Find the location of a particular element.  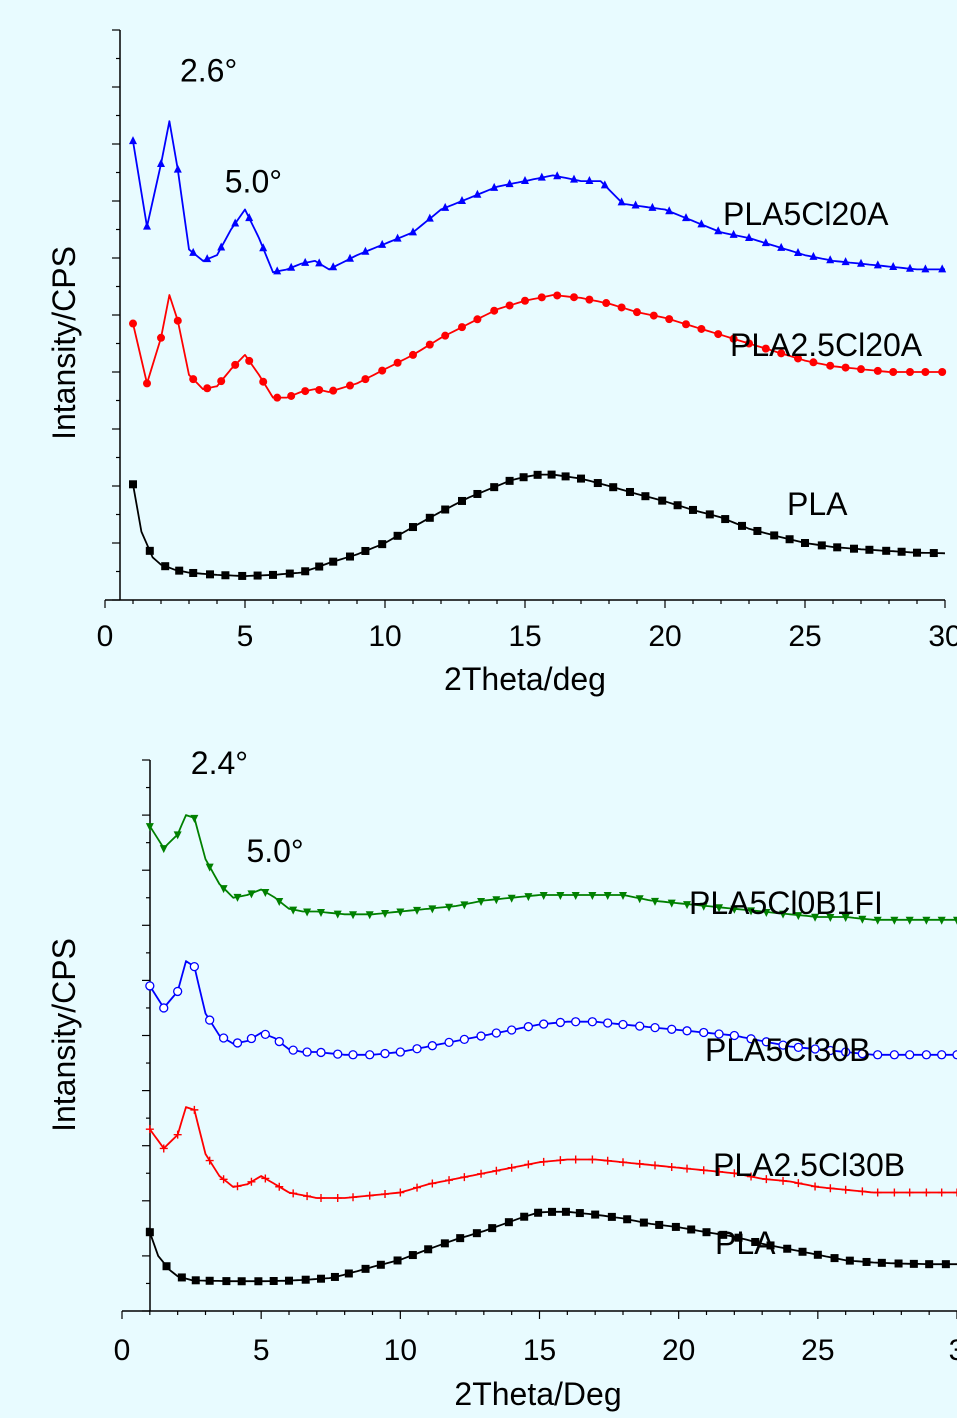

series-label: PLA2.5Cl30B is located at coordinates (809, 1165).